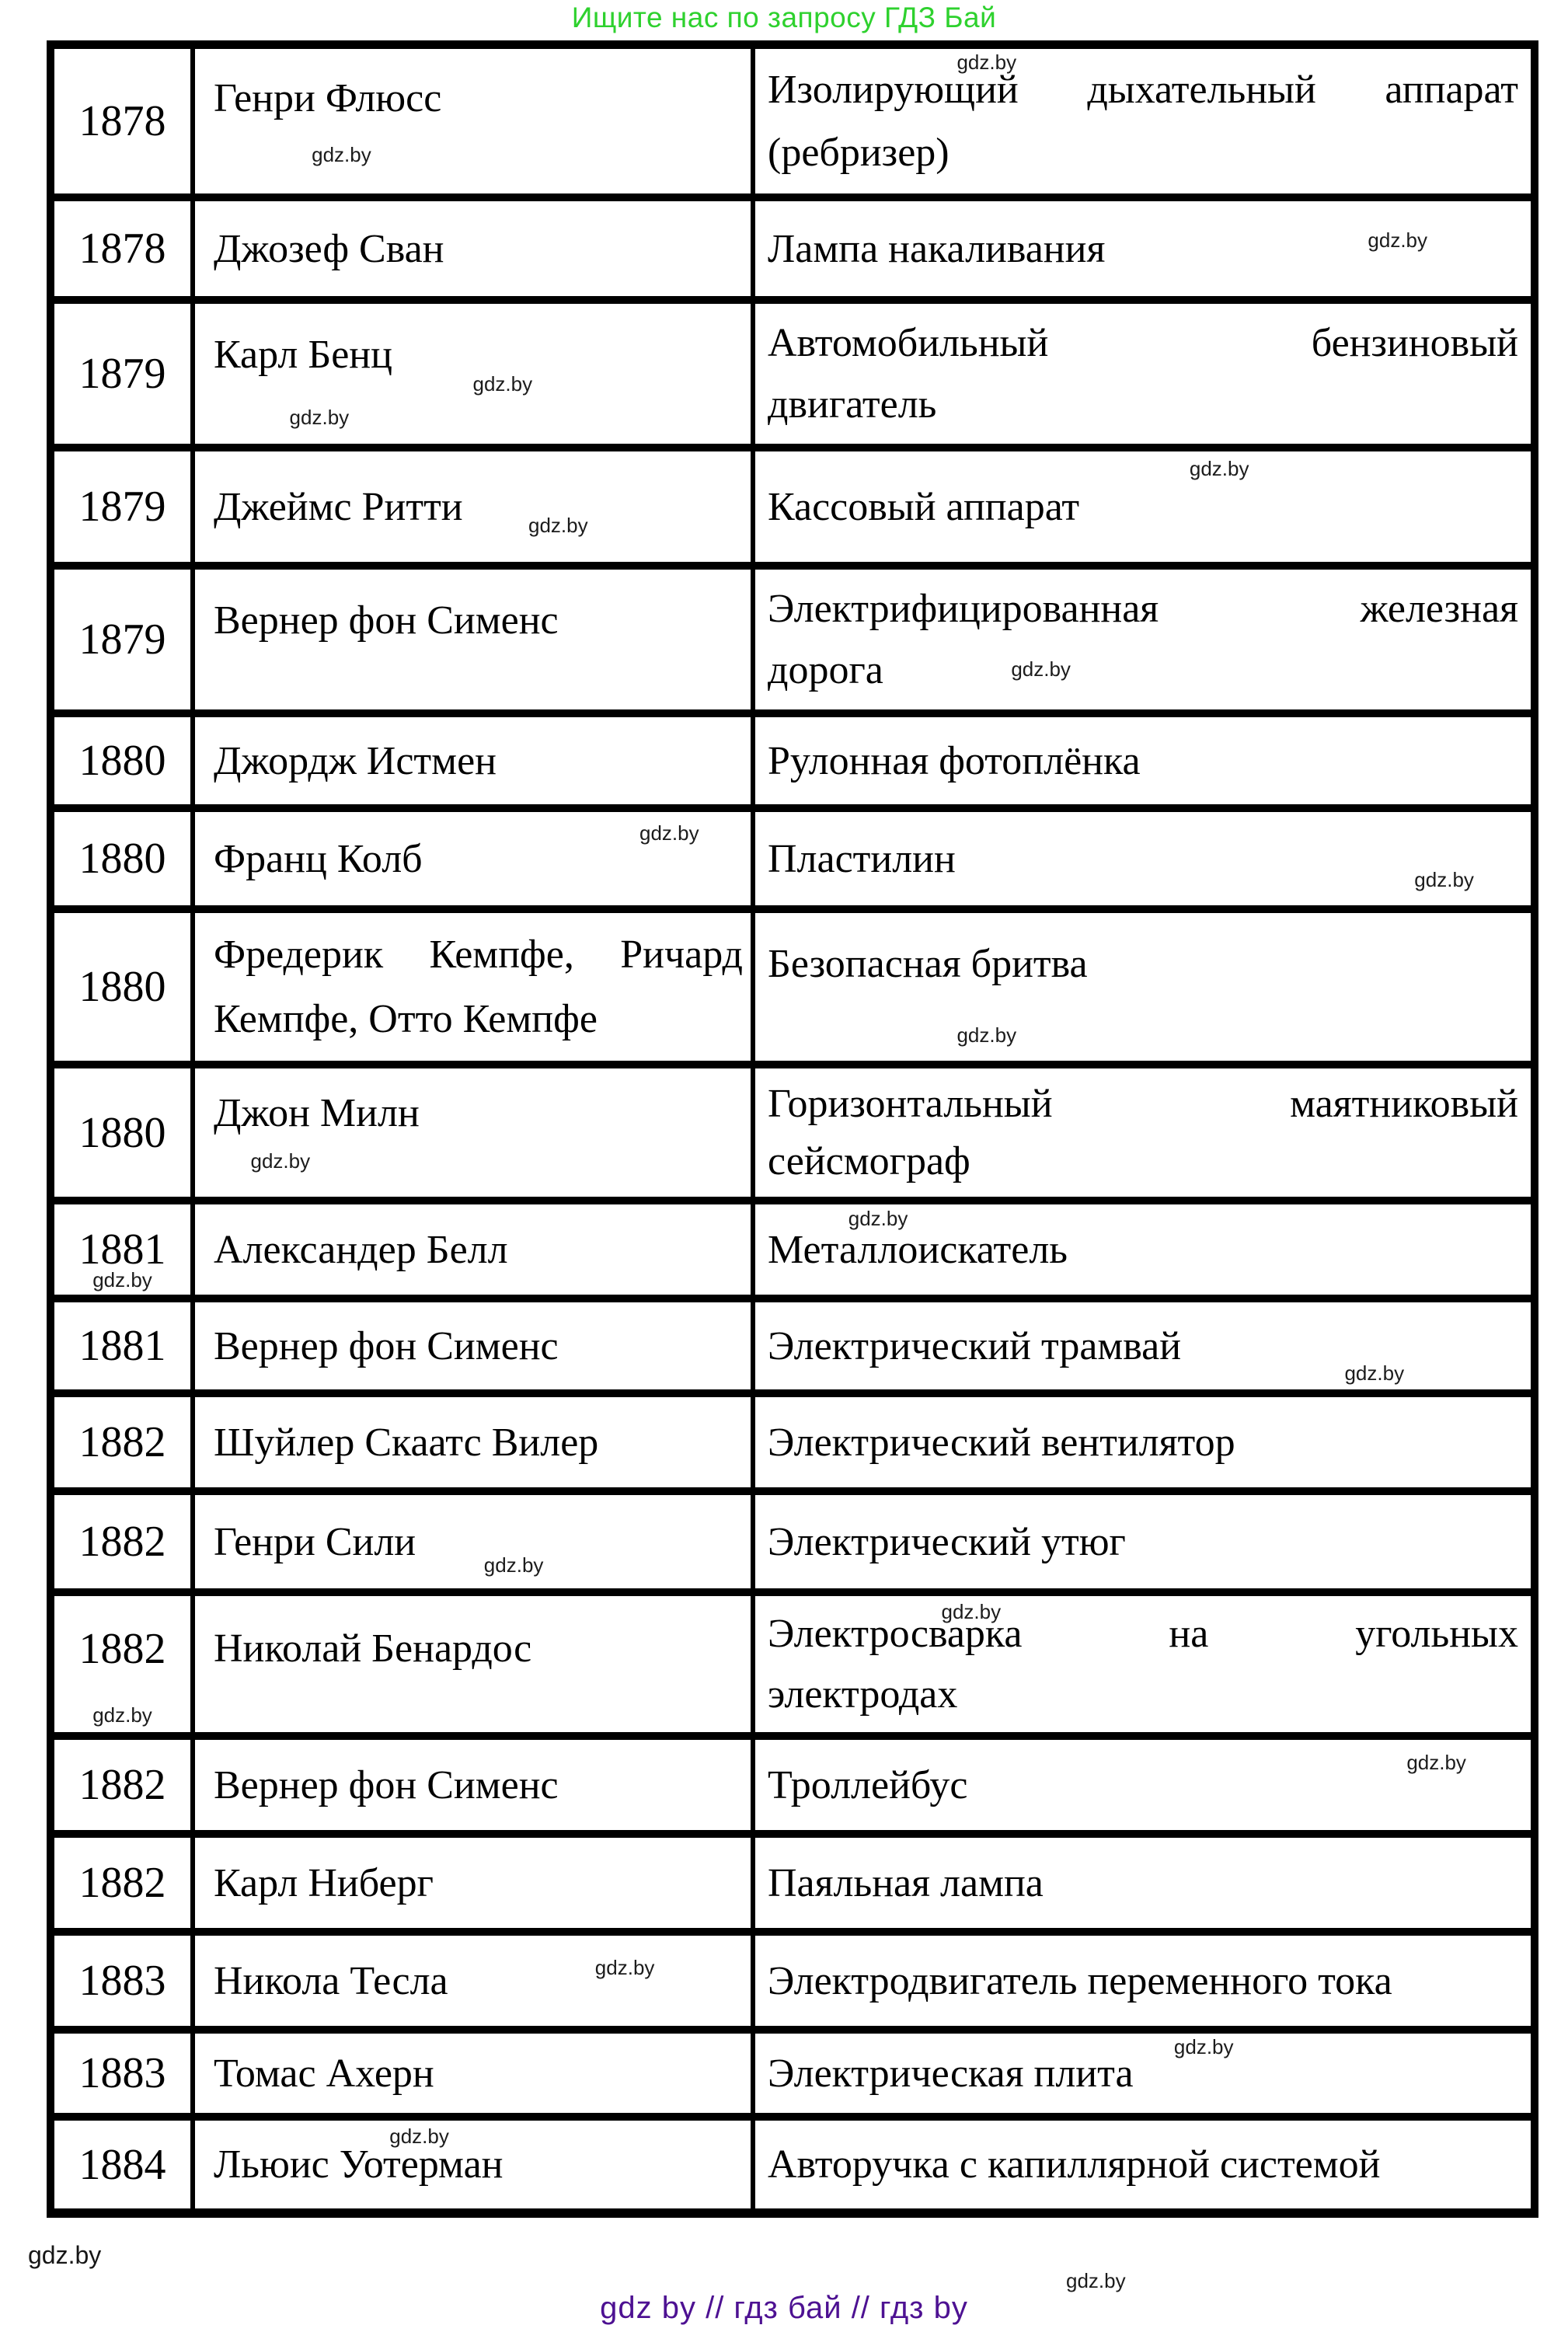 This screenshot has height=2332, width=1568. I want to click on inventor-cell: Генри Флюсс gdz.by, so click(473, 121).